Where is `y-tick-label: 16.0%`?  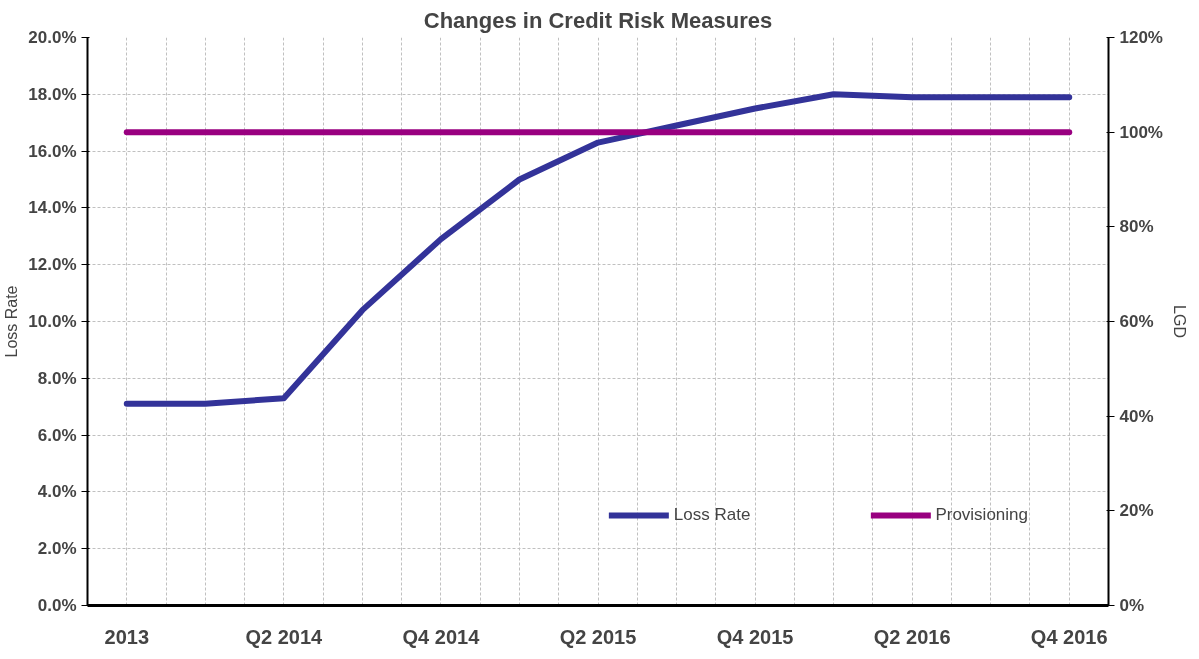
y-tick-label: 16.0% is located at coordinates (52, 151).